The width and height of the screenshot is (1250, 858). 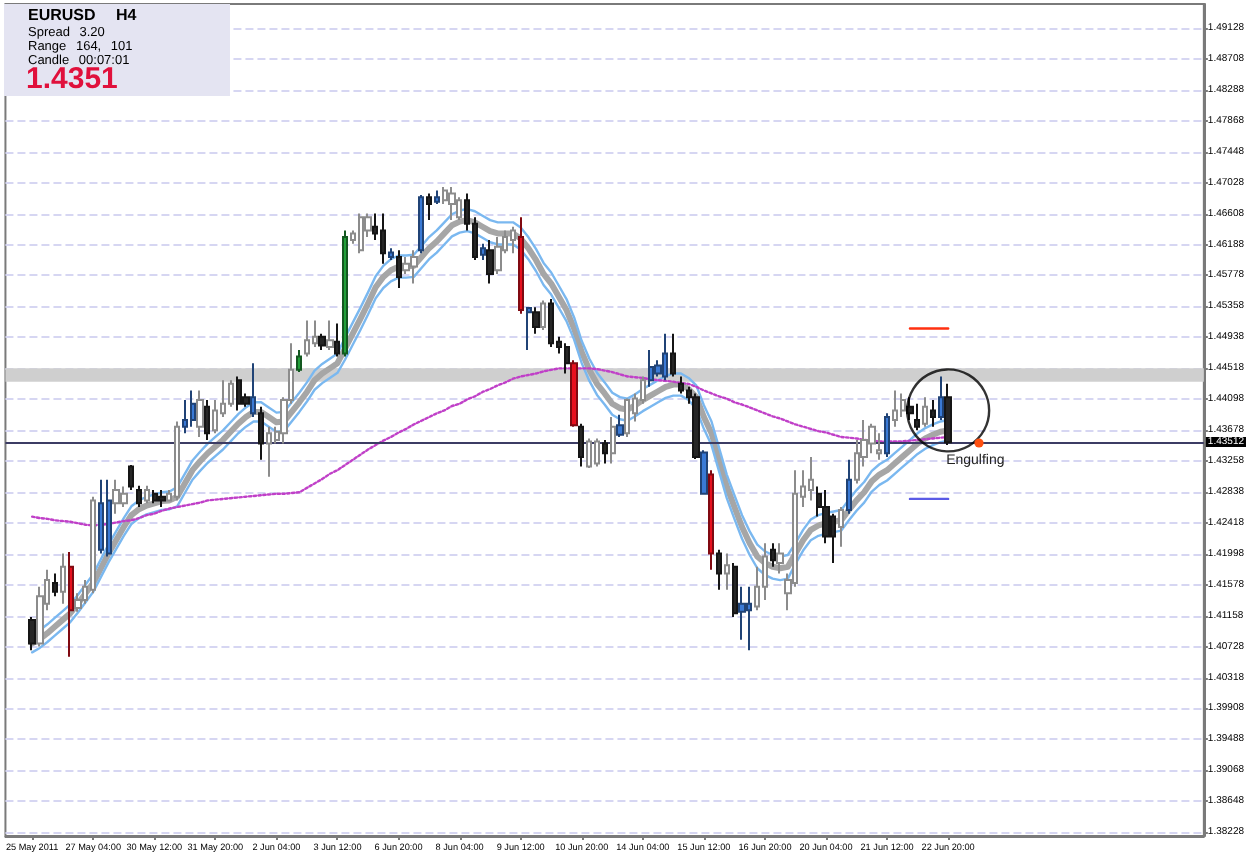 What do you see at coordinates (82, 15) in the screenshot?
I see `chart-title: EURUSD H4` at bounding box center [82, 15].